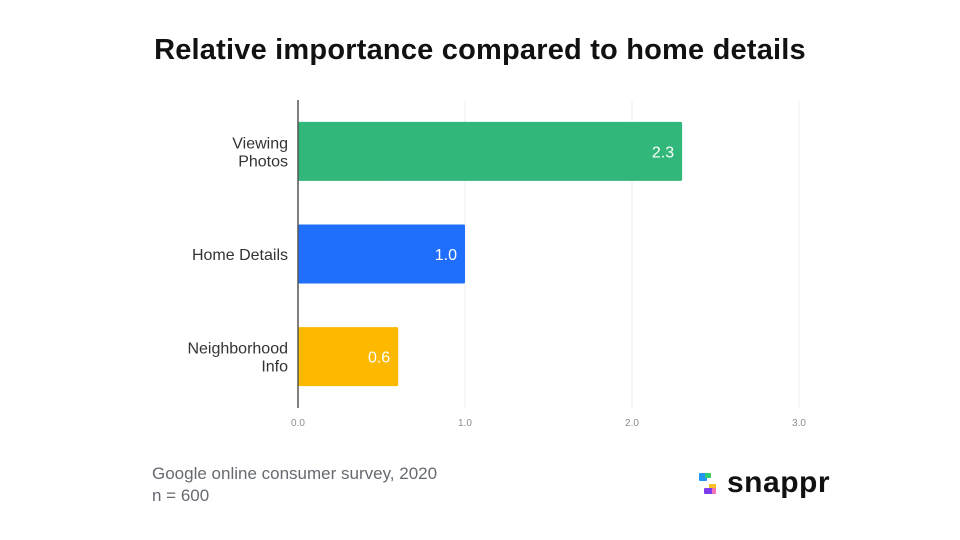  I want to click on category-label: Info, so click(274, 367).